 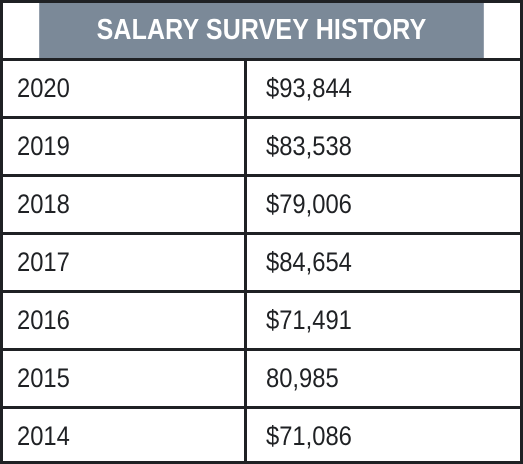 What do you see at coordinates (309, 146) in the screenshot?
I see `salary-cell: $83,538` at bounding box center [309, 146].